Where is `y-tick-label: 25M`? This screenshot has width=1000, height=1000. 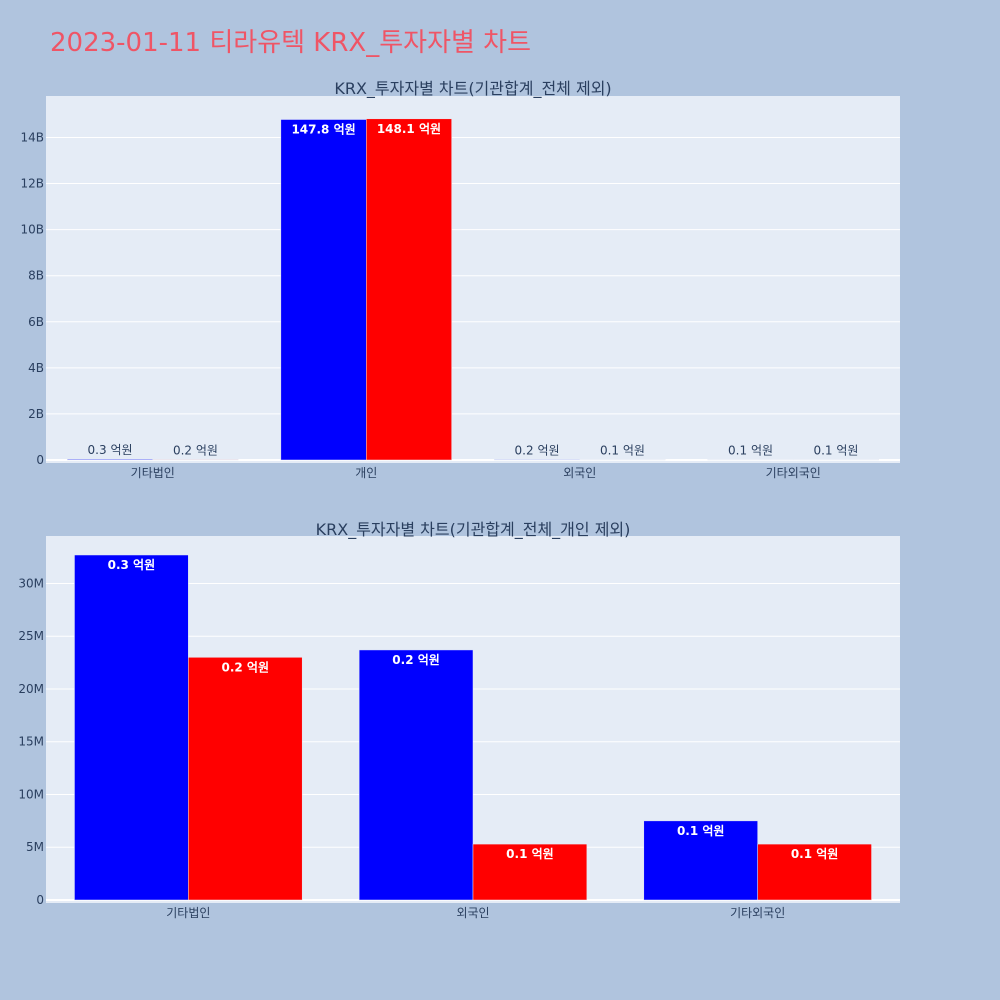 y-tick-label: 25M is located at coordinates (31, 636).